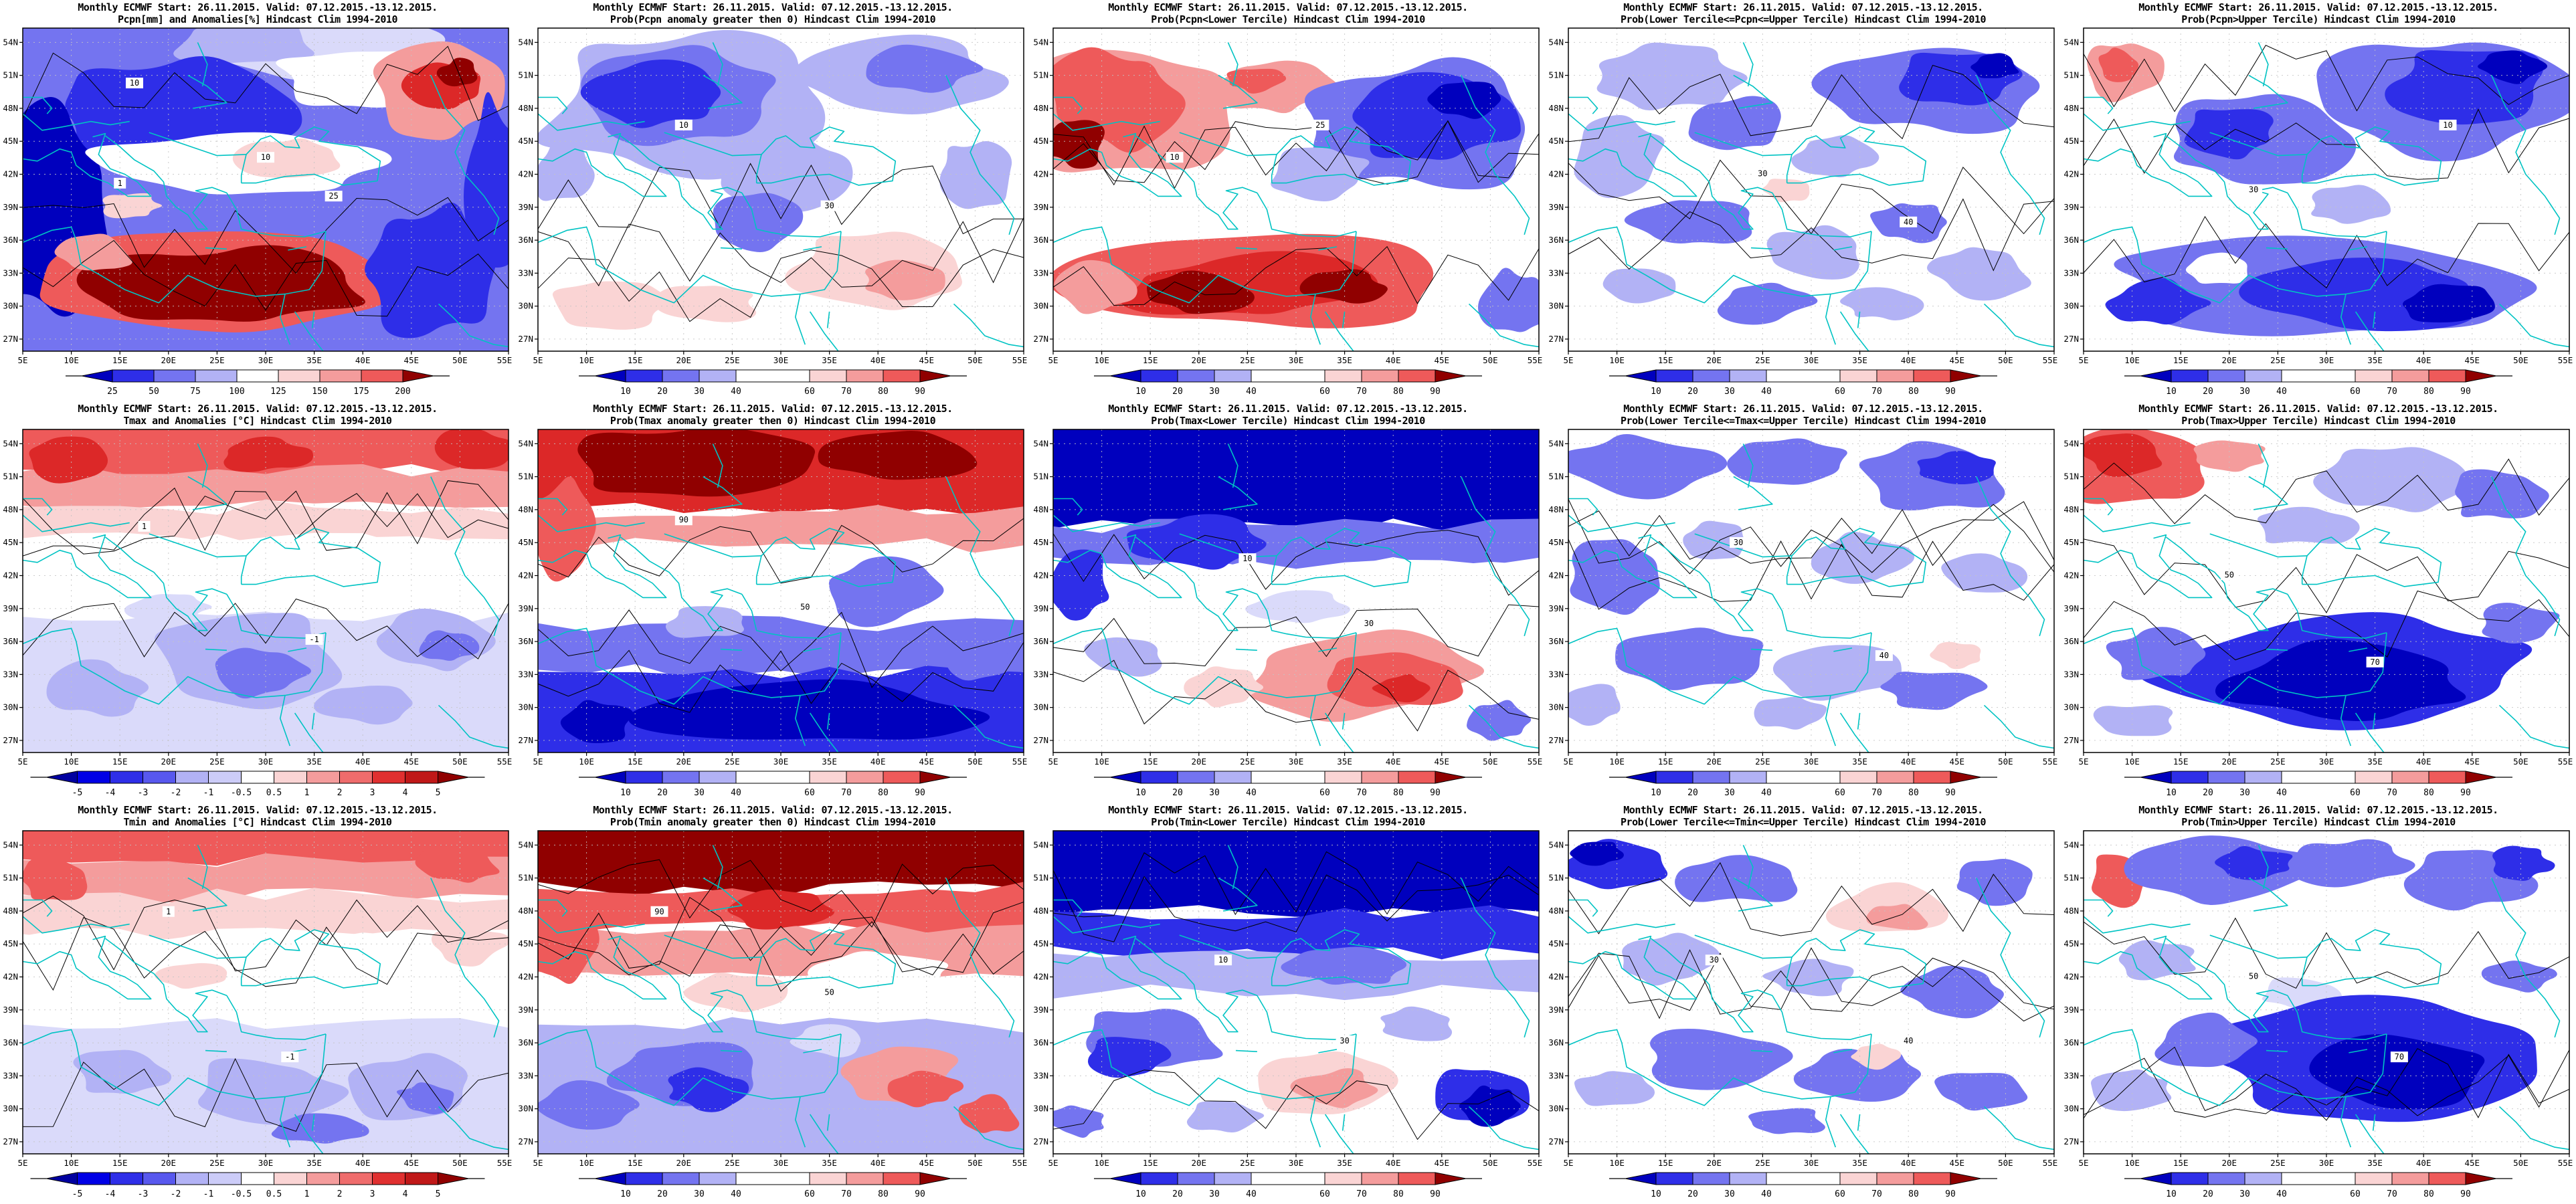 This screenshot has width=2576, height=1204. Describe the element at coordinates (1762, 762) in the screenshot. I see `svg-text: 25E` at that location.